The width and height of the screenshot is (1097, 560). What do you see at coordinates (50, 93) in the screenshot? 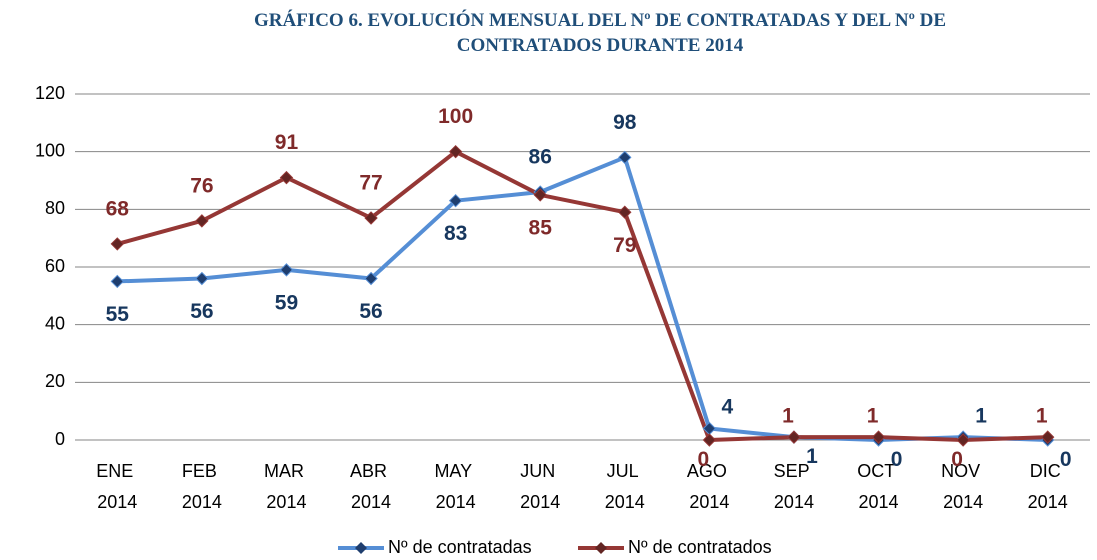
I see `y-tick-label: 120` at bounding box center [50, 93].